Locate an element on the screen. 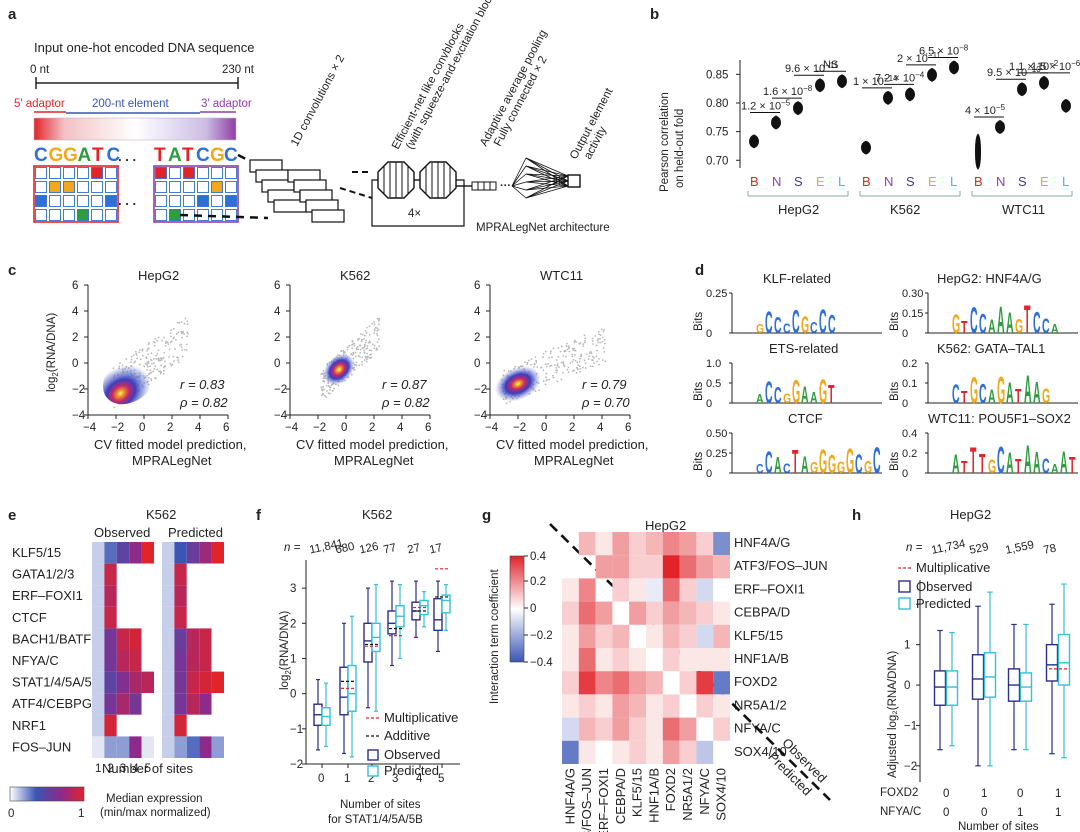 The image size is (1080, 832). c-xlabel1: CV fitted model prediction, is located at coordinates (170, 444).